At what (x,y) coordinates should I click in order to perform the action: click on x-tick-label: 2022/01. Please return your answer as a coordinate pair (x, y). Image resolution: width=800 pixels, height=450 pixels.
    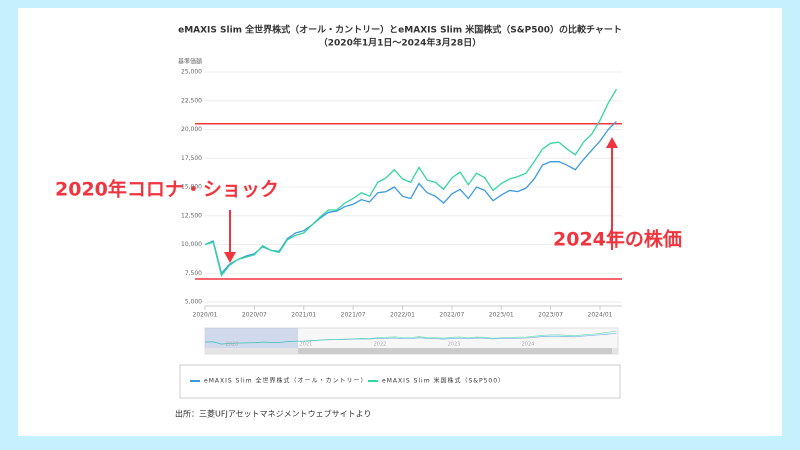
    Looking at the image, I should click on (402, 315).